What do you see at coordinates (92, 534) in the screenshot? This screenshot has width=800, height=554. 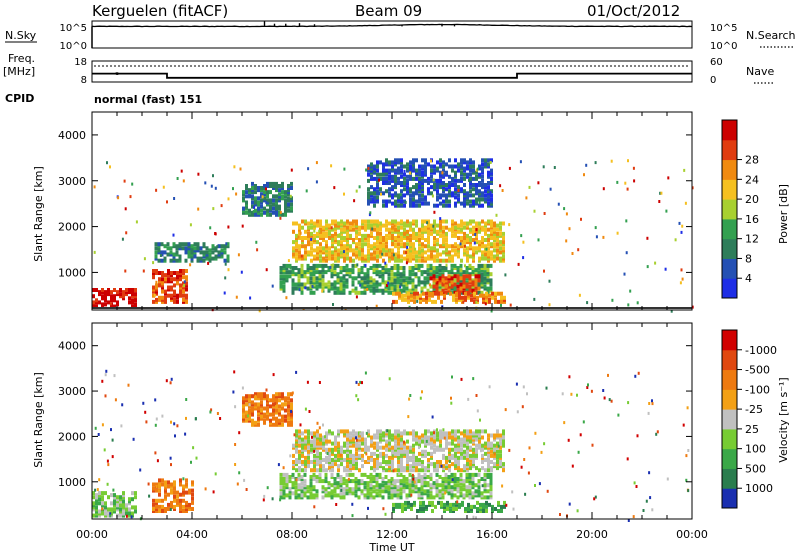 I see `x-tick-label: 00:00` at bounding box center [92, 534].